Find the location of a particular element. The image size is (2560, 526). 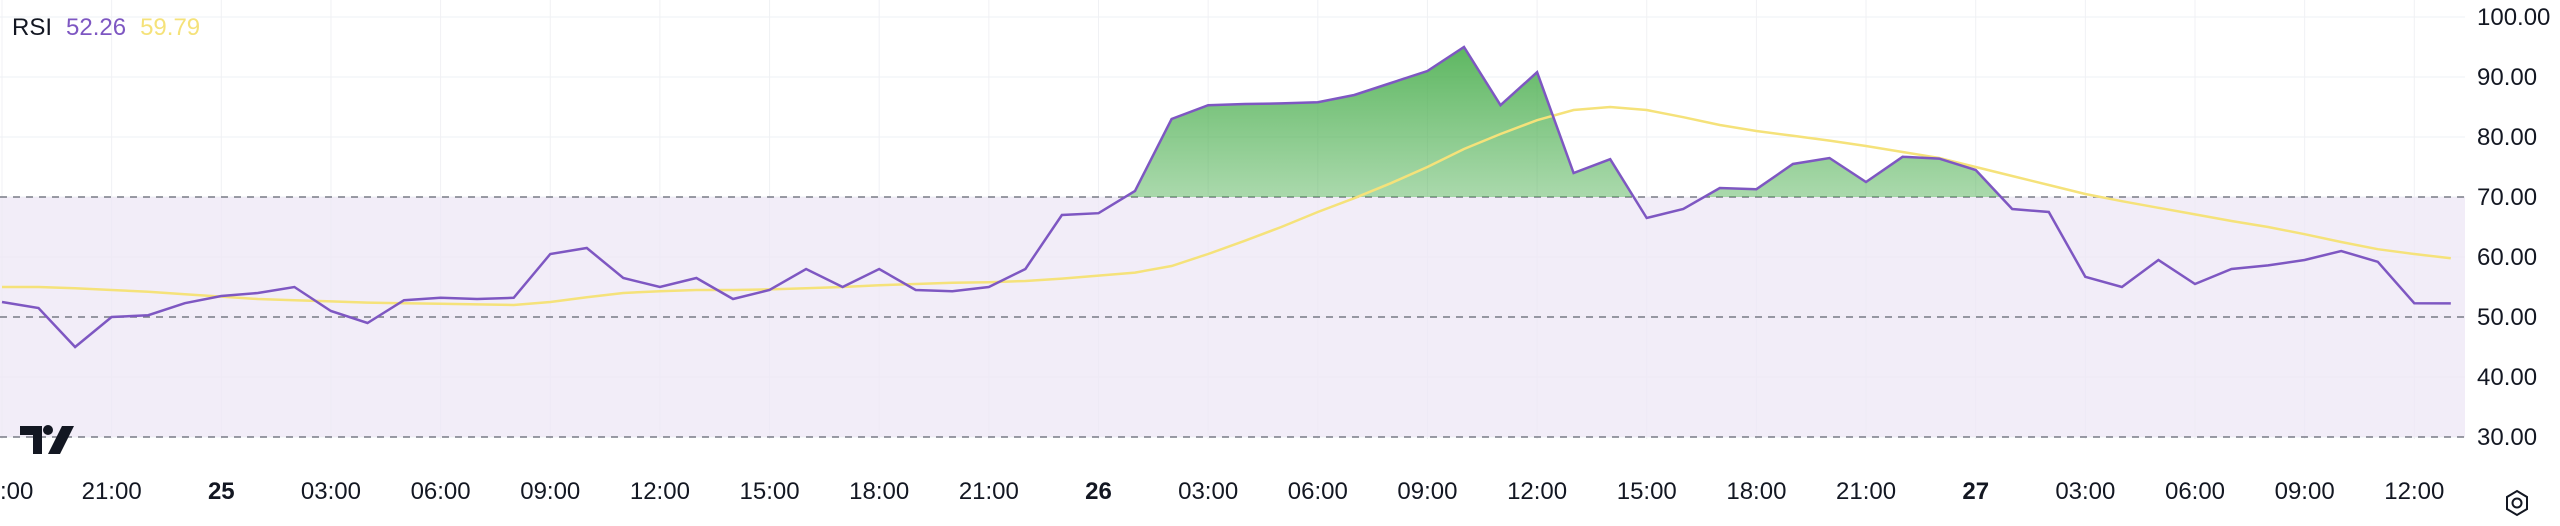

x-tick-label: :00 is located at coordinates (16, 491).